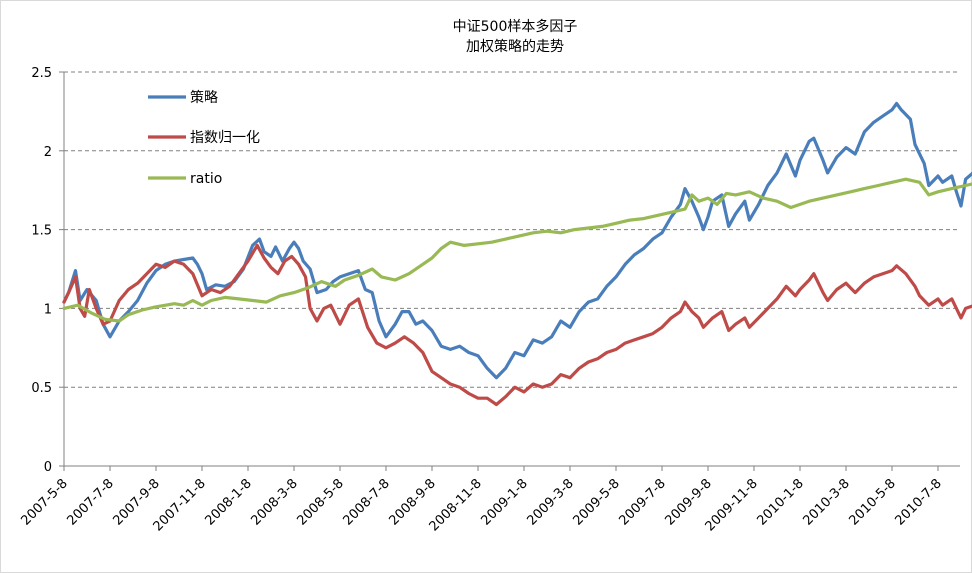  What do you see at coordinates (41, 231) in the screenshot?
I see `y-tick-label-3: 1.5` at bounding box center [41, 231].